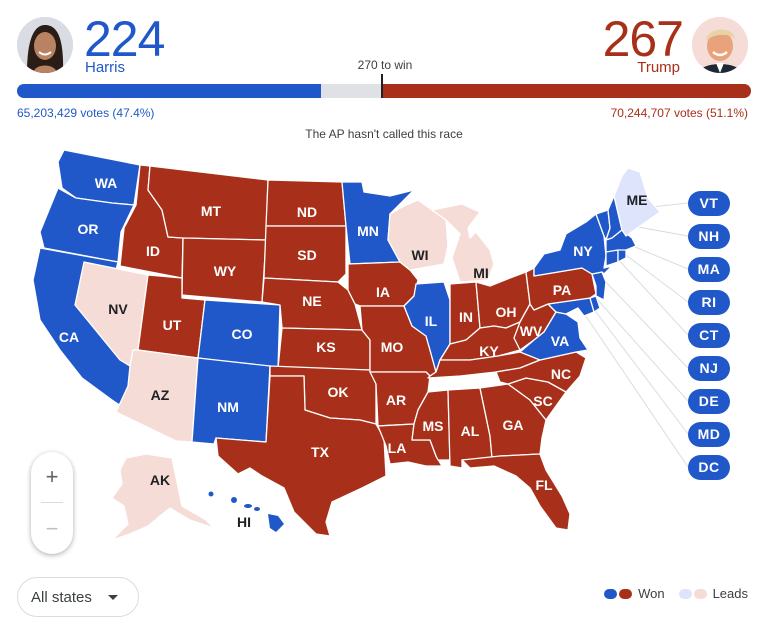 The width and height of the screenshot is (768, 635). Describe the element at coordinates (560, 341) in the screenshot. I see `label-VA: VA` at that location.